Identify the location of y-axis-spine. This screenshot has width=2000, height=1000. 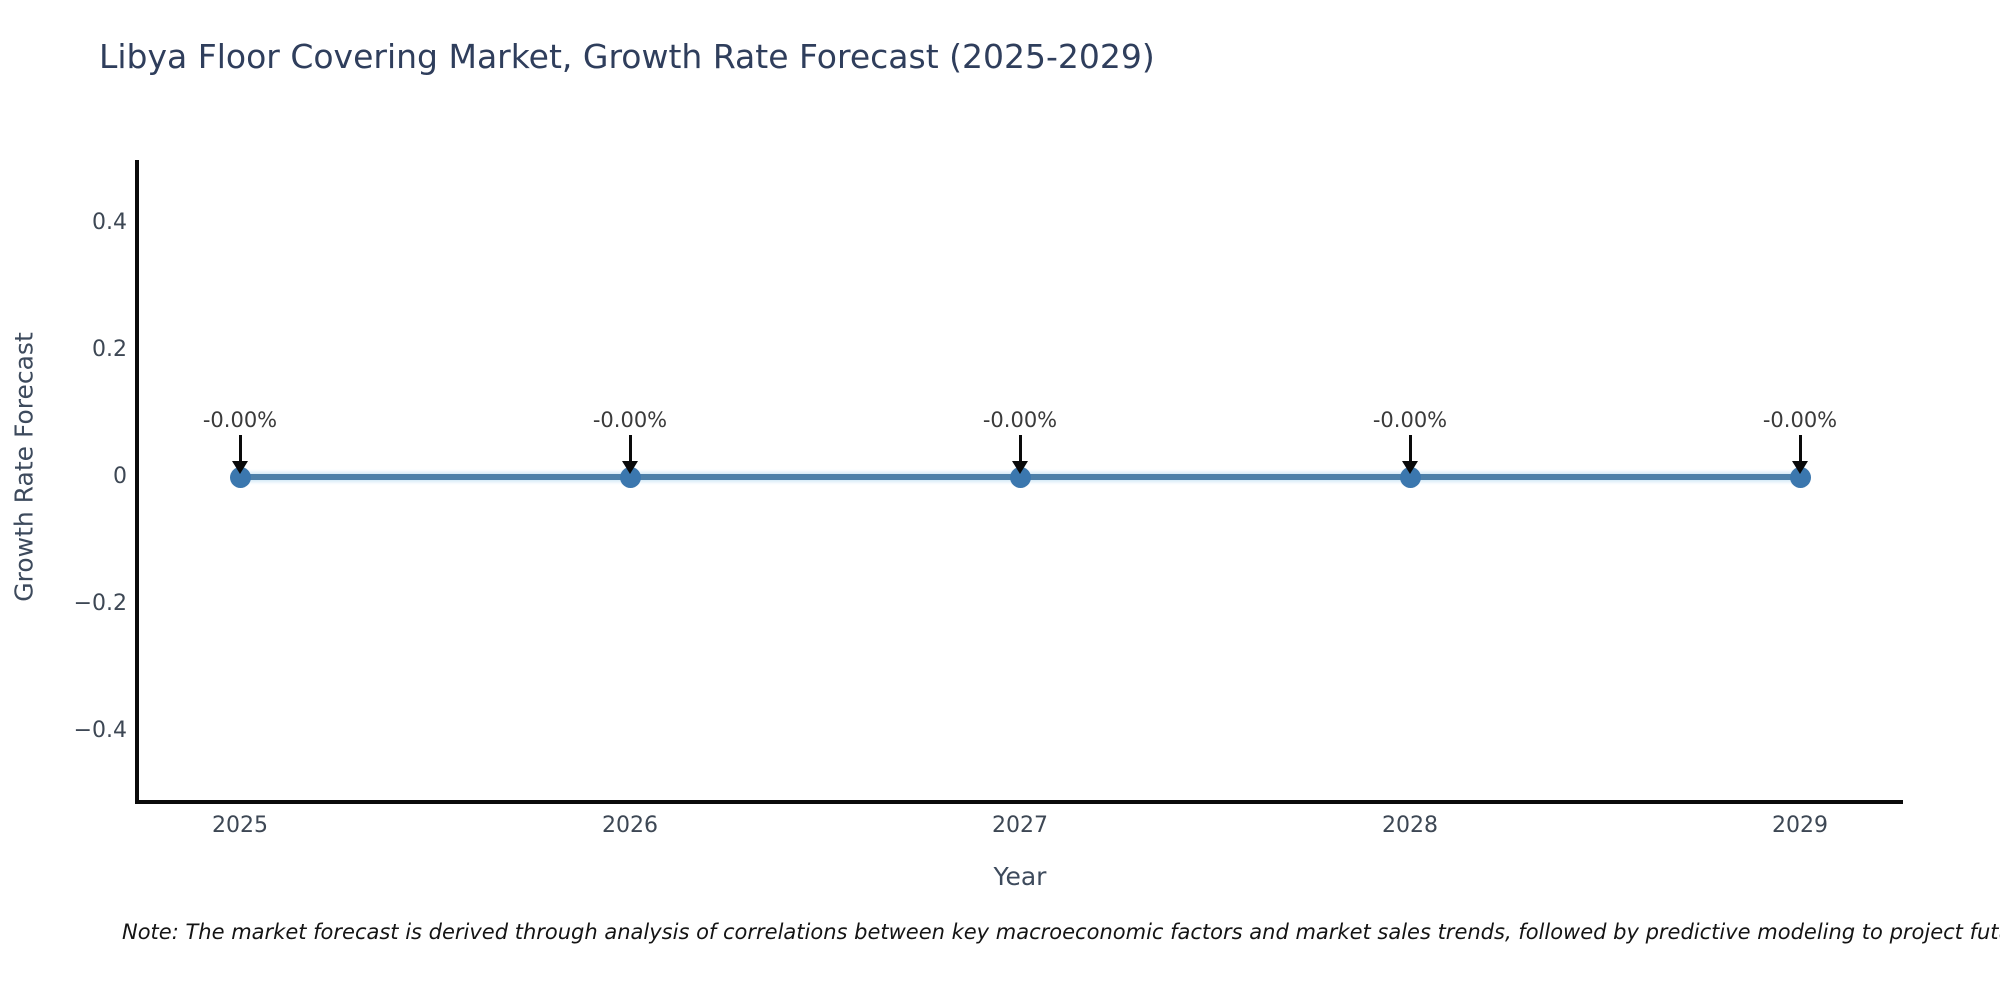
(137, 482).